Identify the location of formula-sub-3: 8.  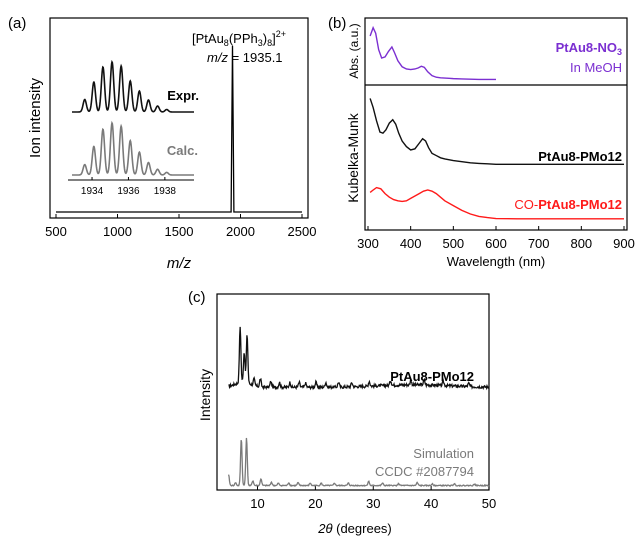
(269, 43).